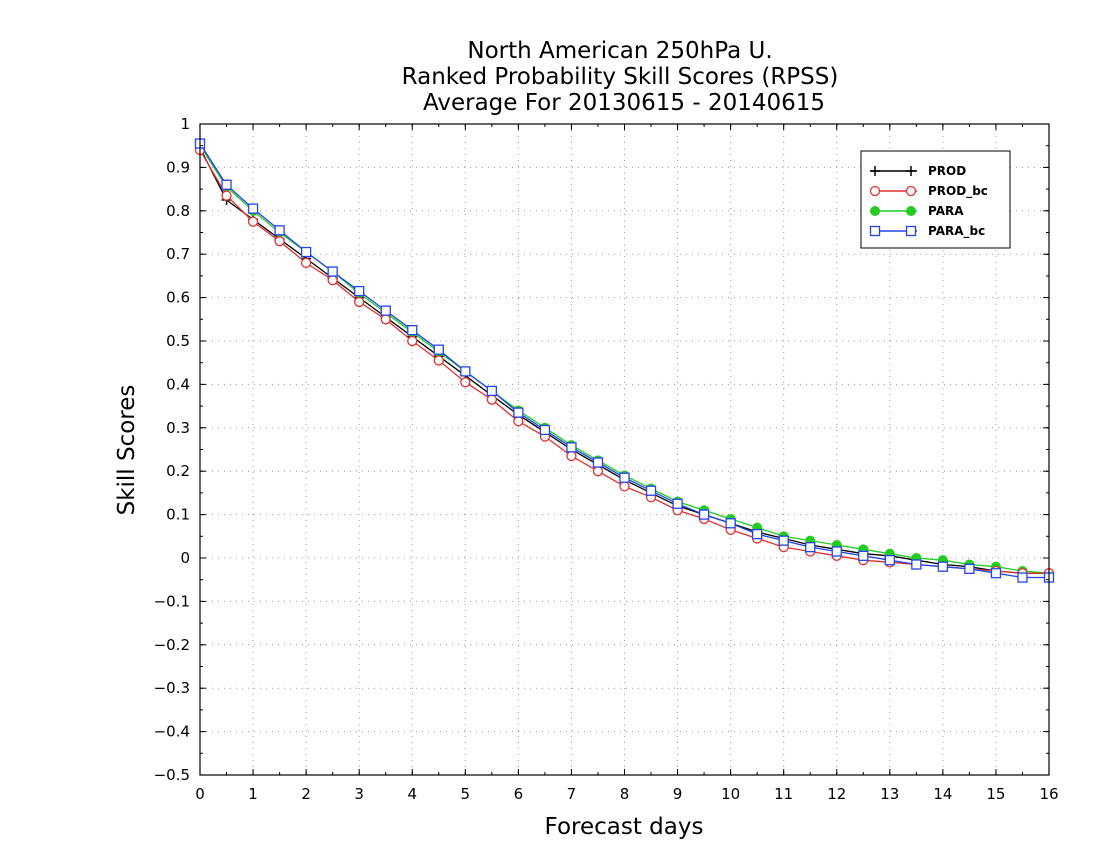  I want to click on x-tick-label: 8, so click(625, 794).